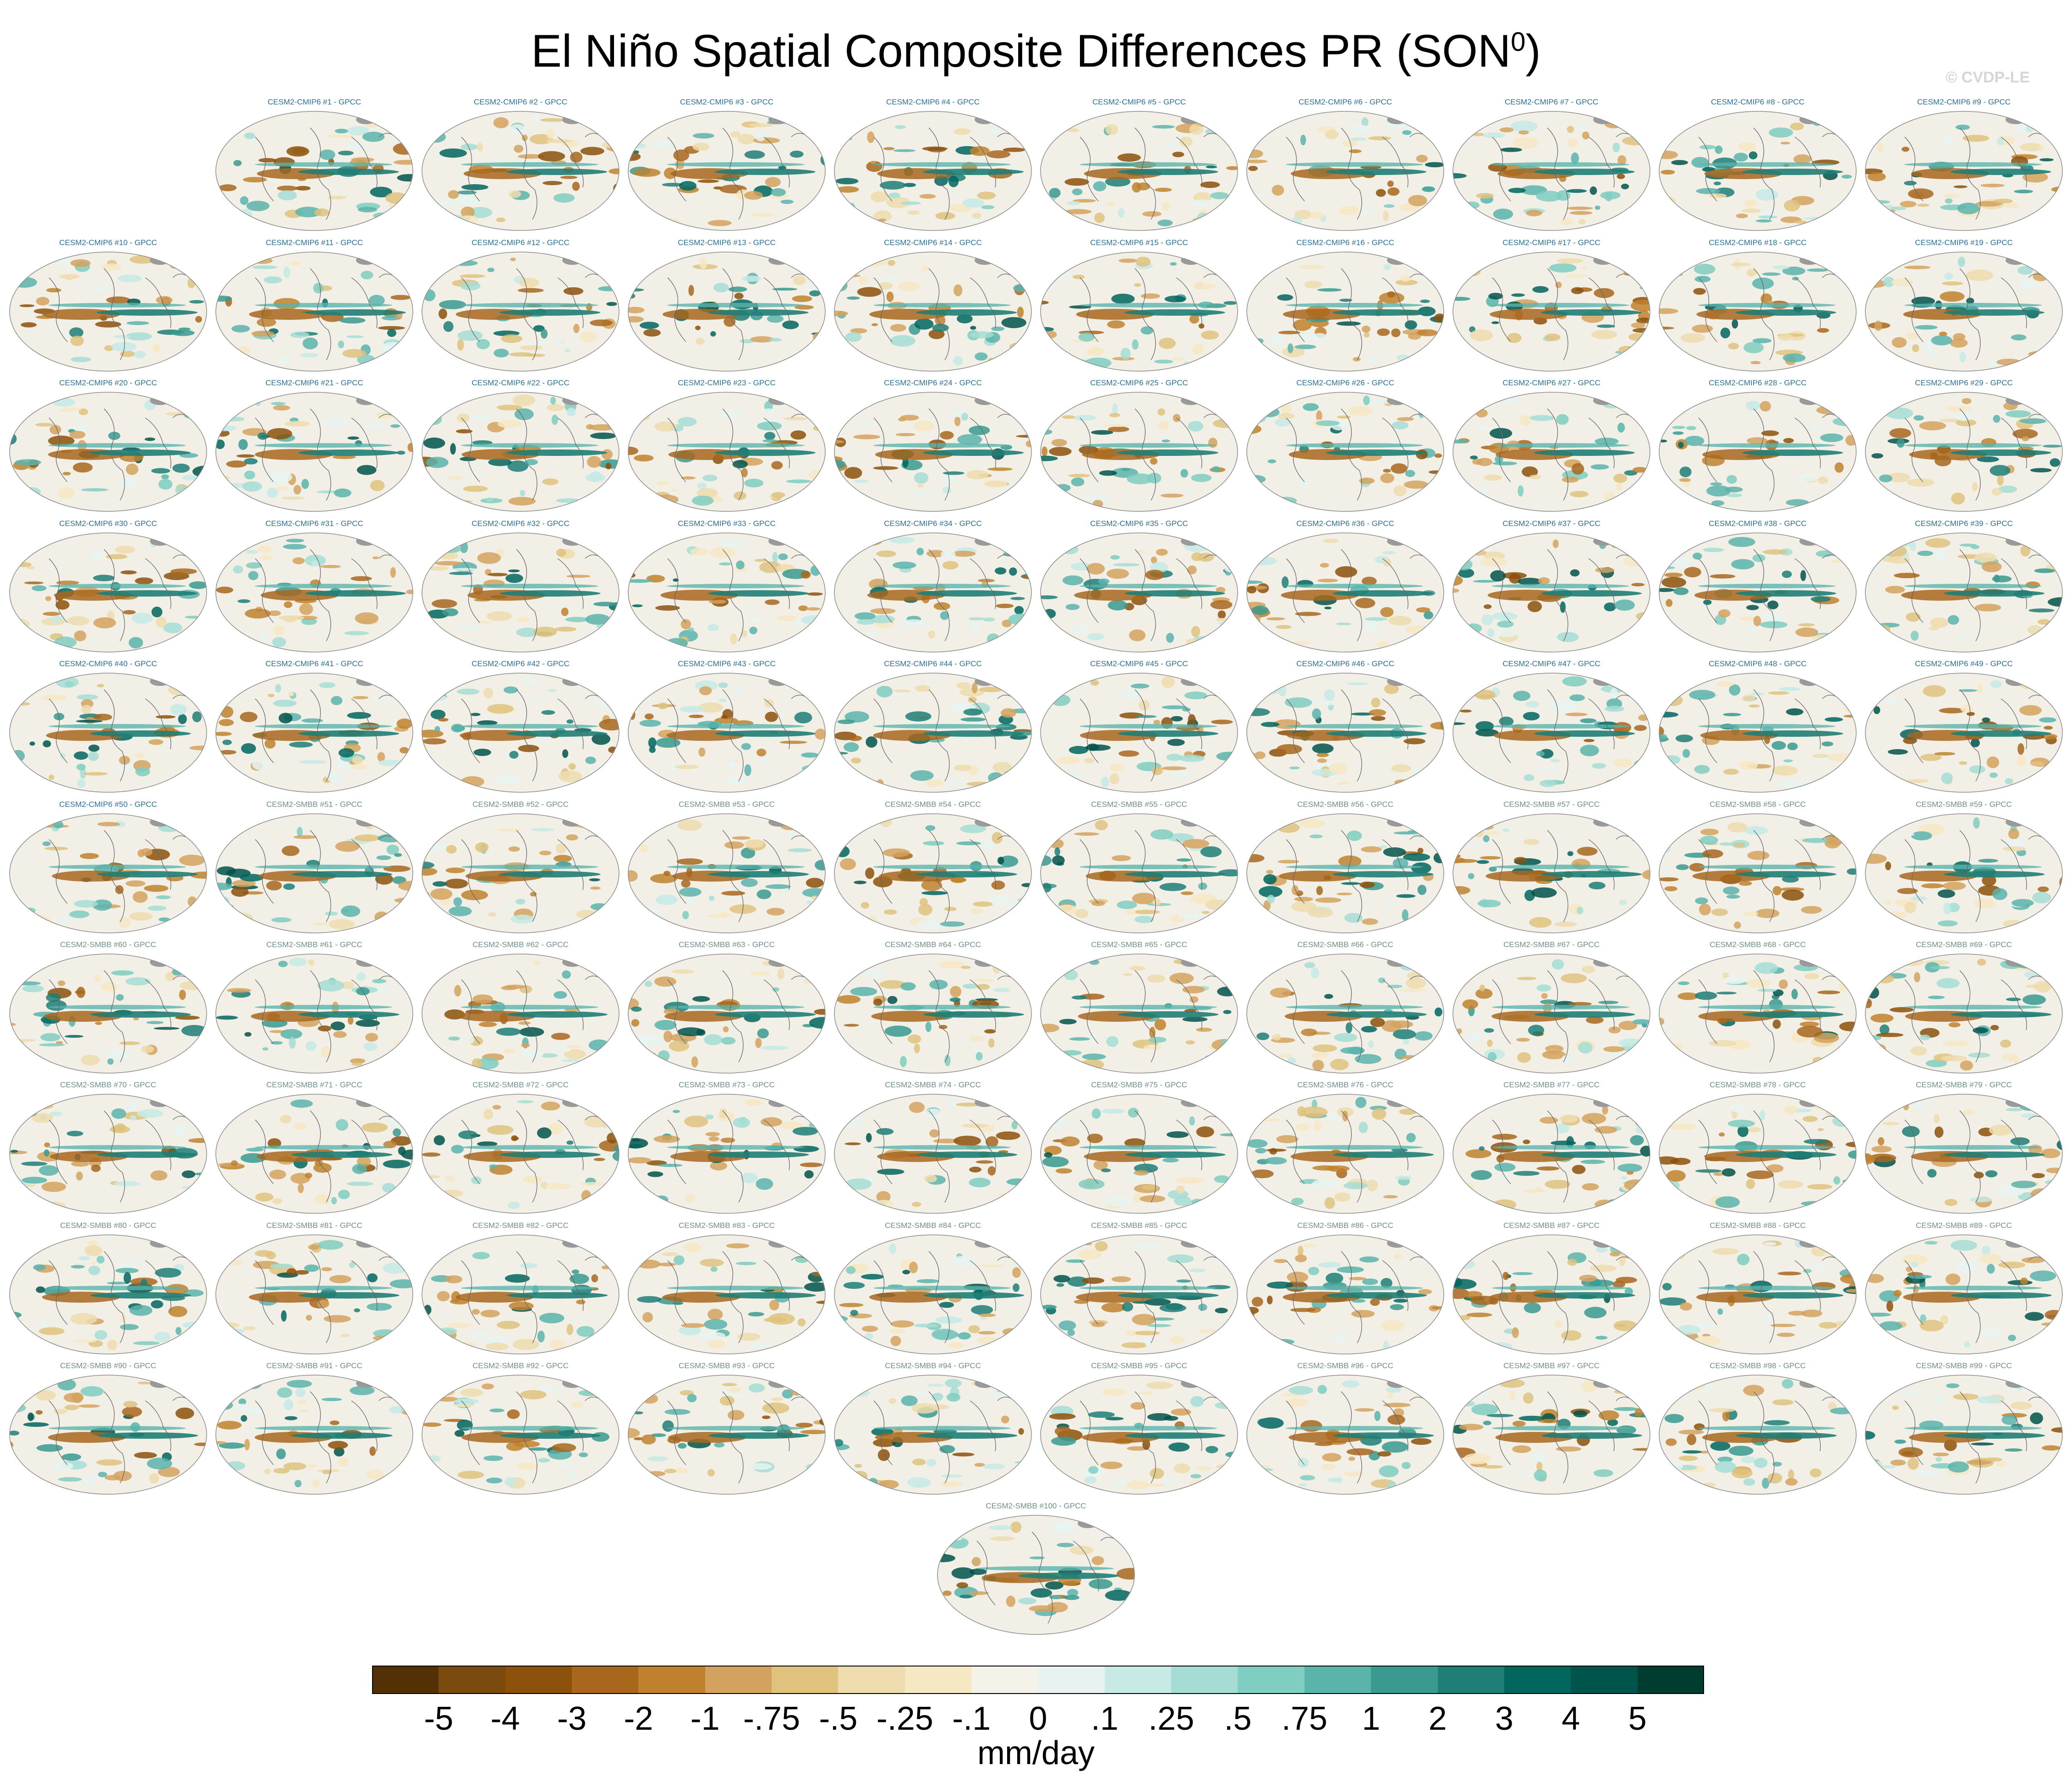 This screenshot has height=1787, width=2072. I want to click on panel-label: CESM2-CMIP6 #38 - GPCC, so click(1758, 523).